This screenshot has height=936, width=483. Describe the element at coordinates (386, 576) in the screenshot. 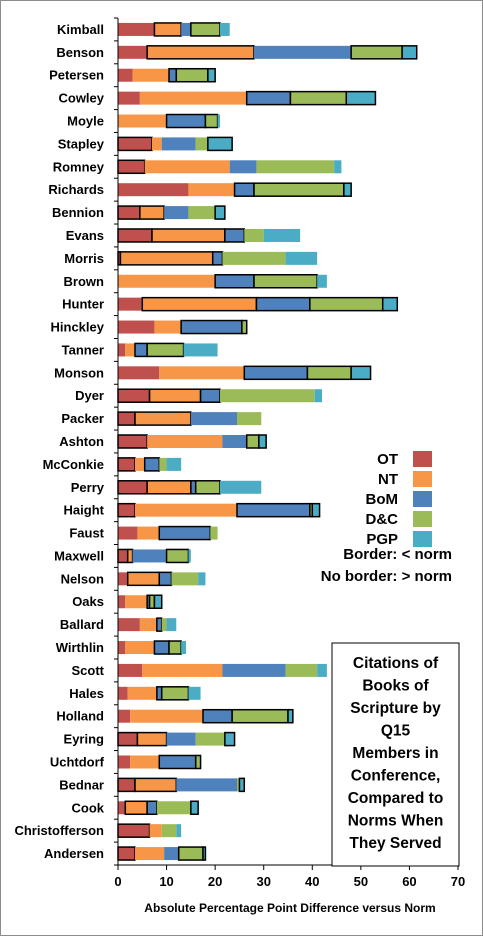

I see `border-note-above: No border: > norm` at that location.